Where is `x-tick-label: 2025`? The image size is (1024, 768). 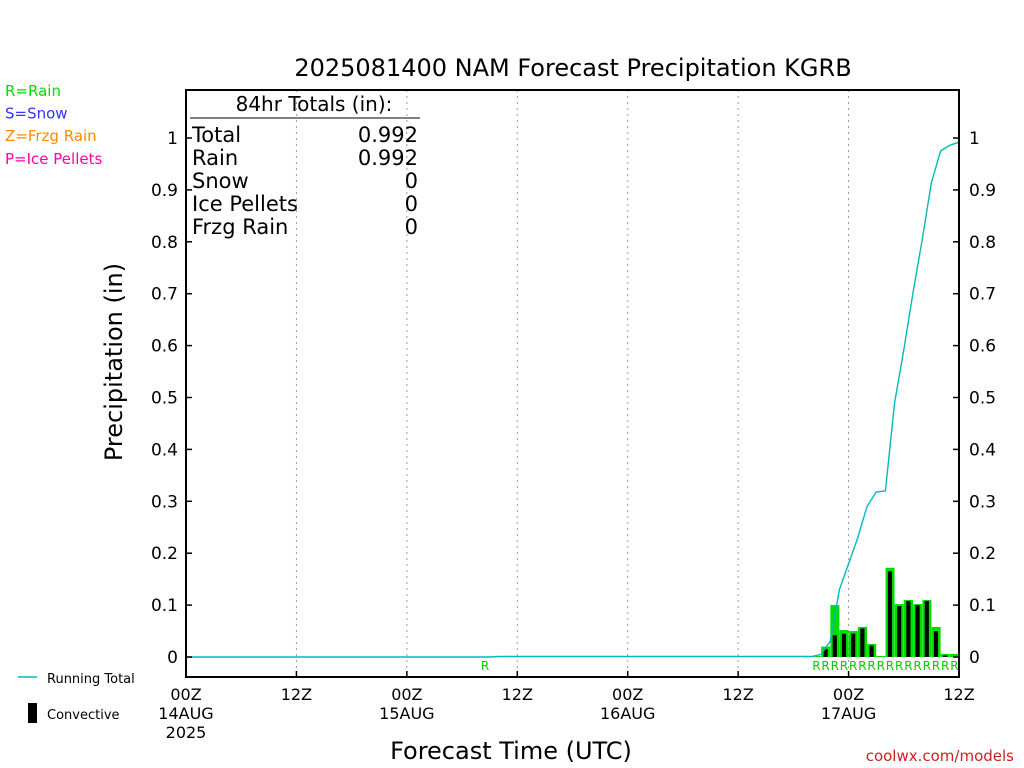 x-tick-label: 2025 is located at coordinates (186, 732).